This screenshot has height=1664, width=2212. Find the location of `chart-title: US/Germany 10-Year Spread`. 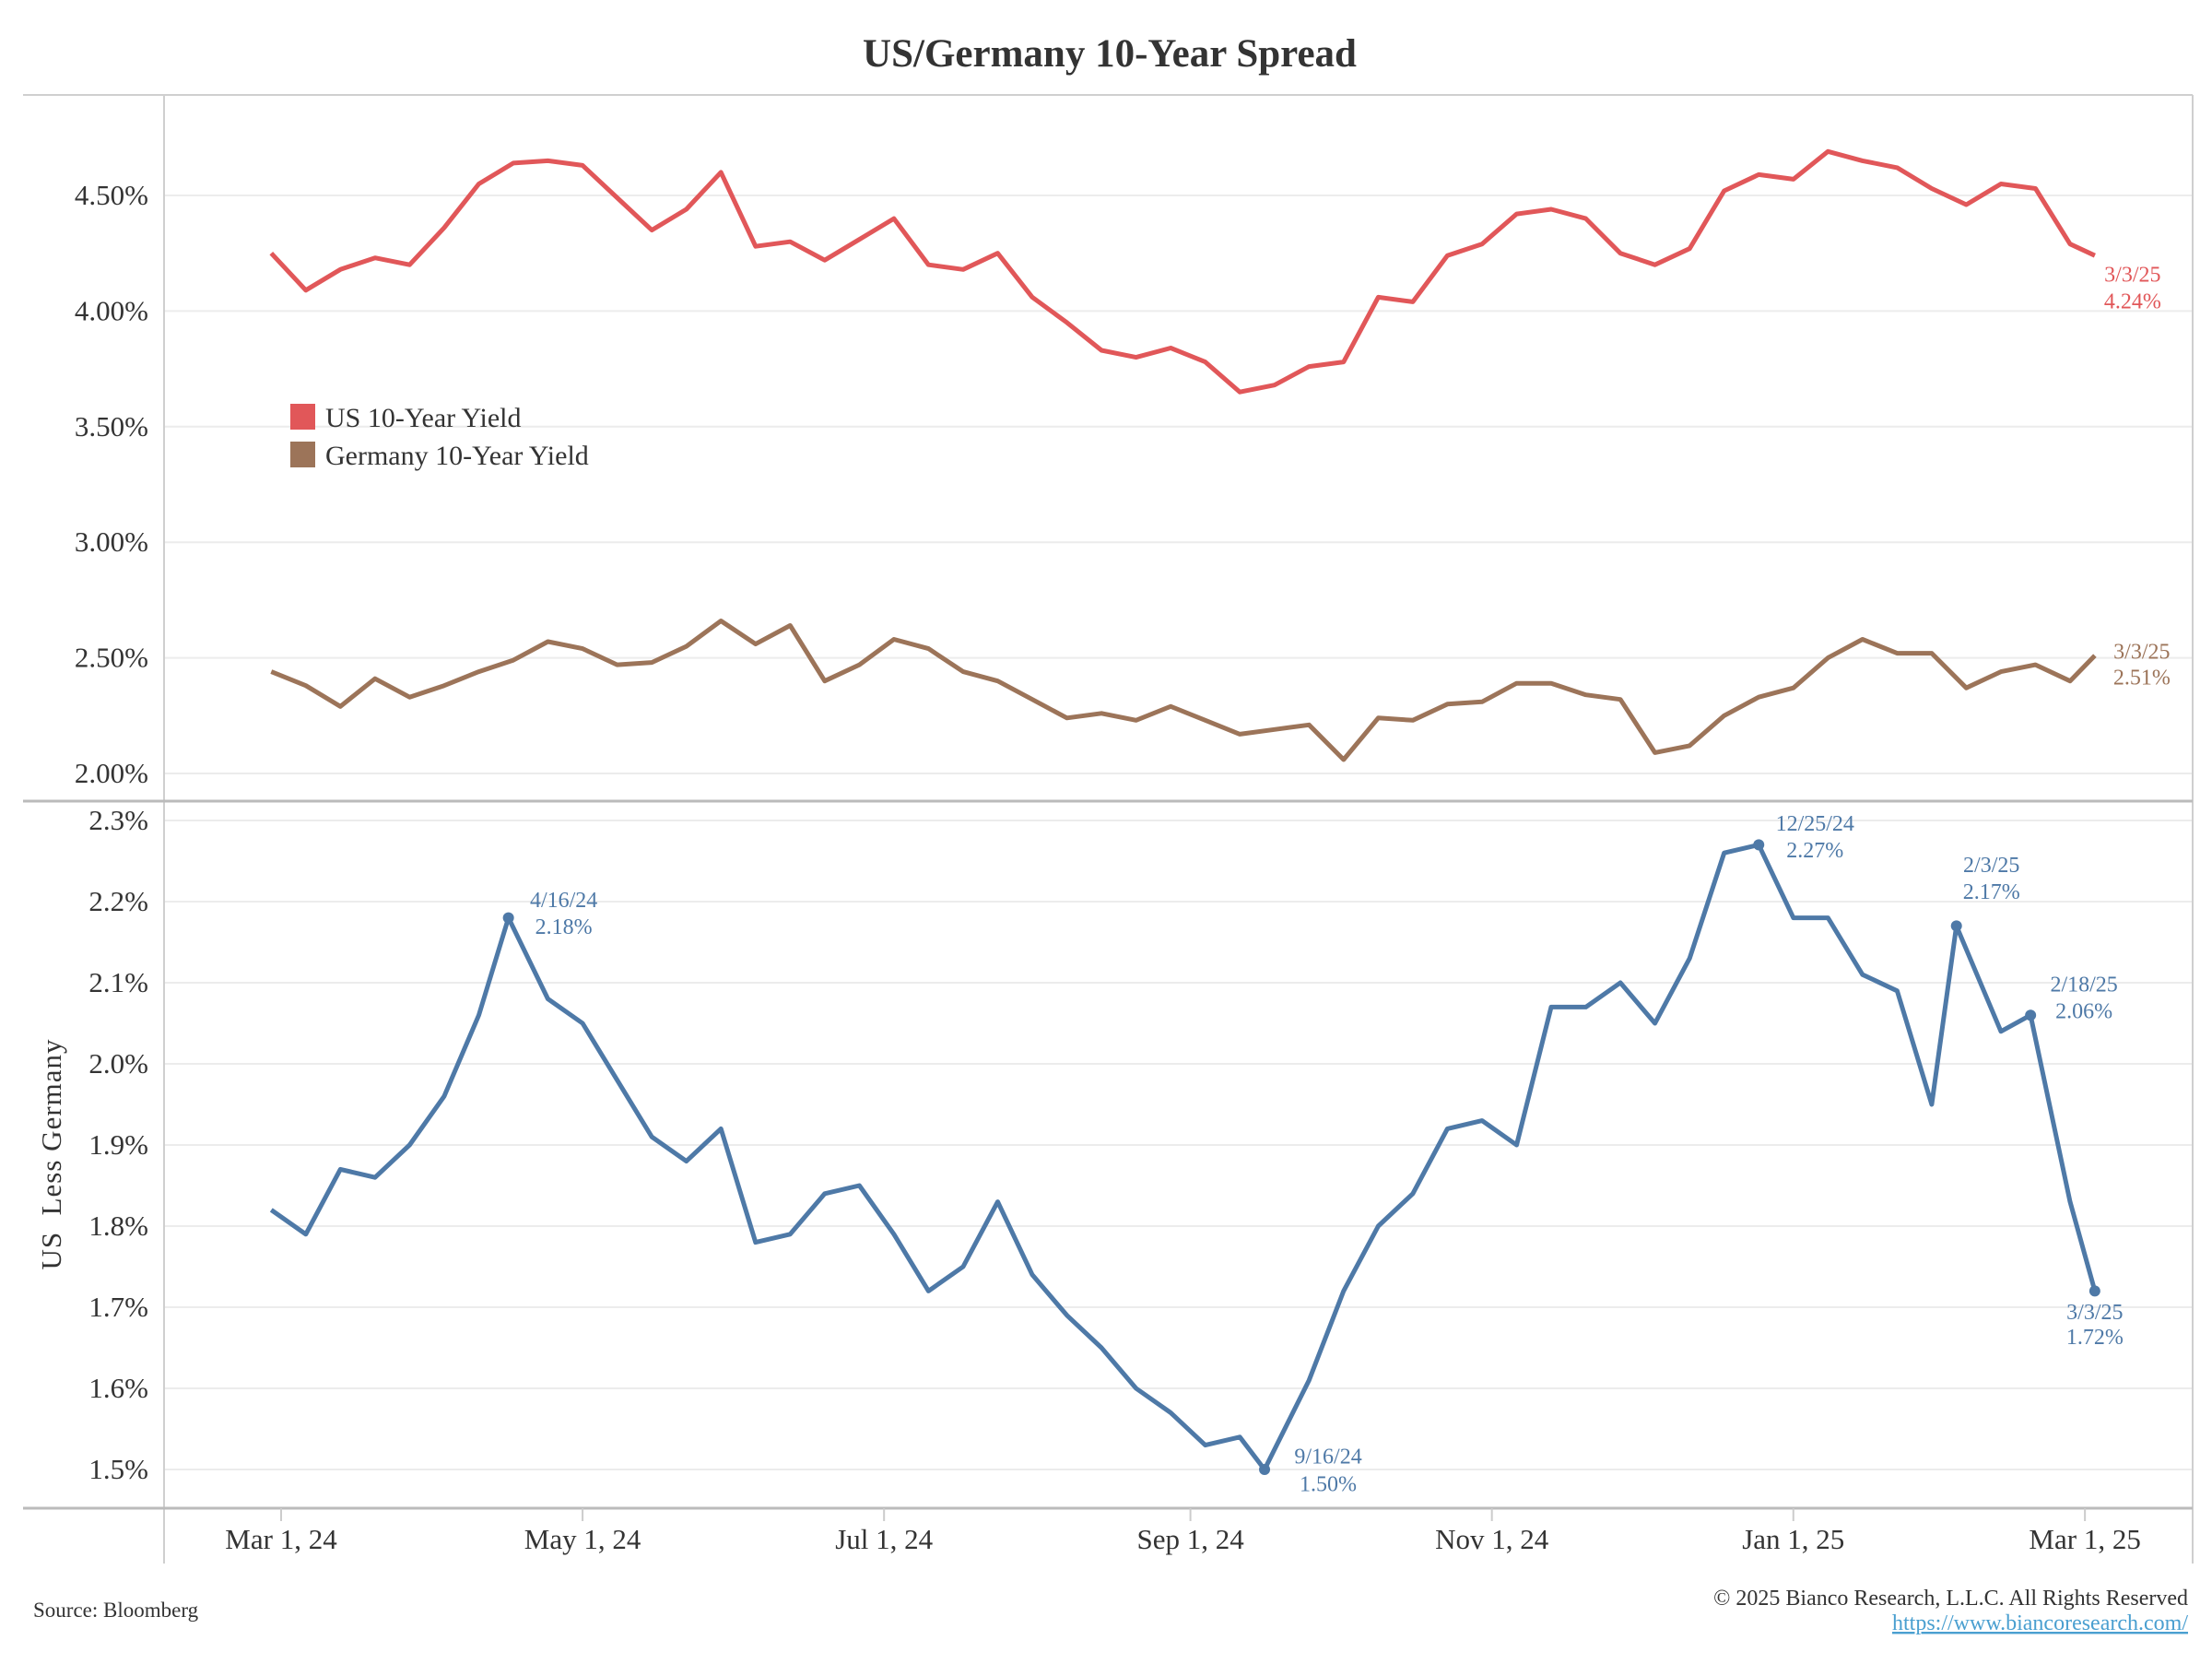

chart-title: US/Germany 10-Year Spread is located at coordinates (1110, 54).